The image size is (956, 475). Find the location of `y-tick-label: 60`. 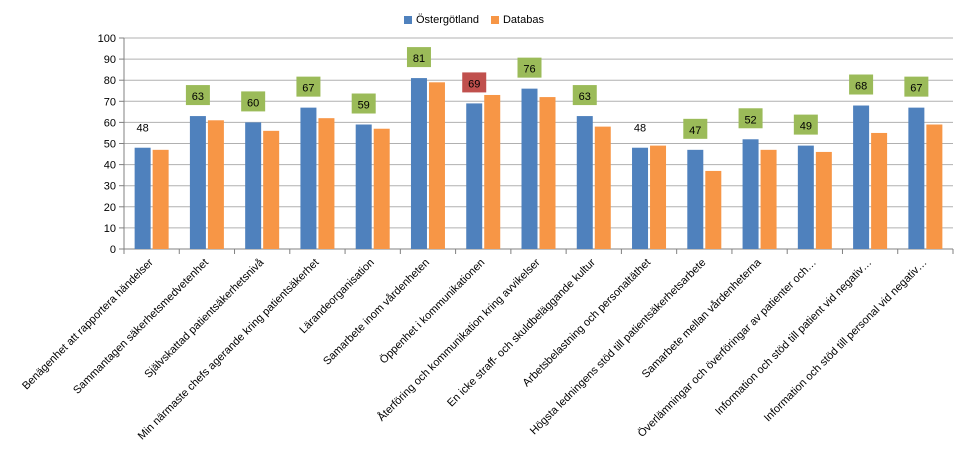

y-tick-label: 60 is located at coordinates (110, 123).